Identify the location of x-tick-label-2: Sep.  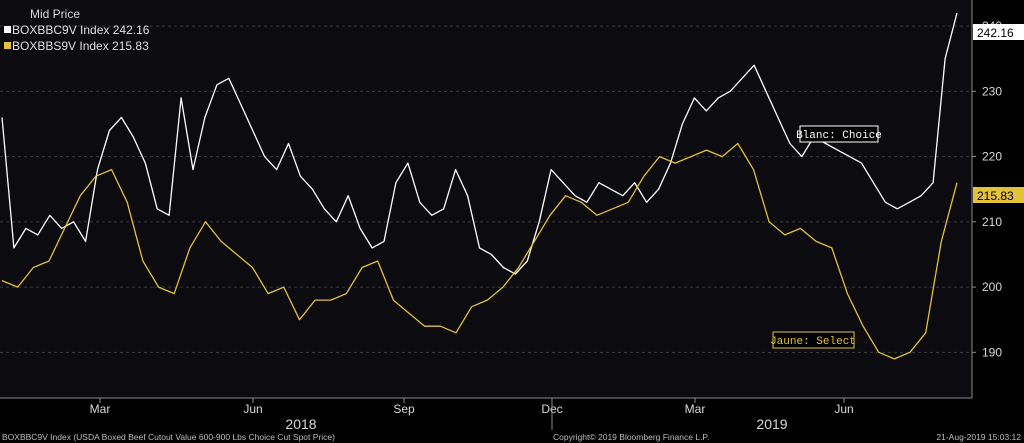
(404, 409).